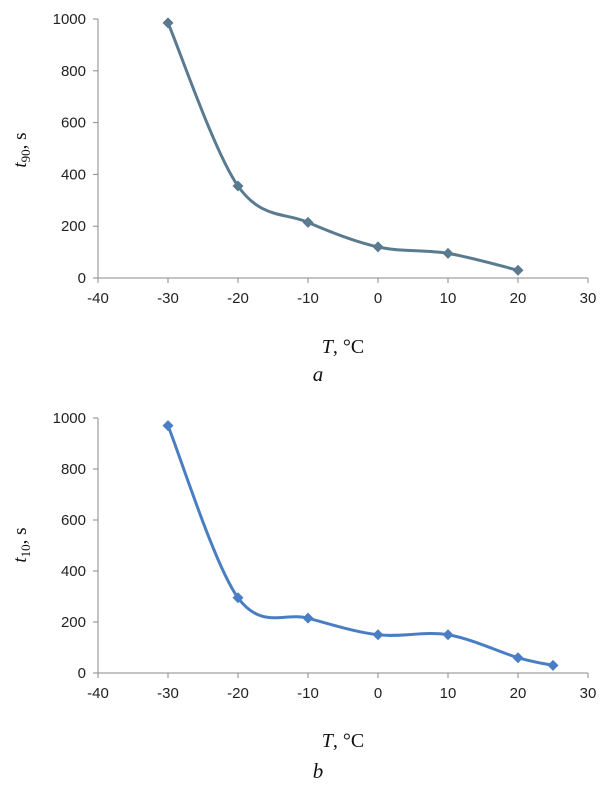  I want to click on panel-label: b, so click(318, 771).